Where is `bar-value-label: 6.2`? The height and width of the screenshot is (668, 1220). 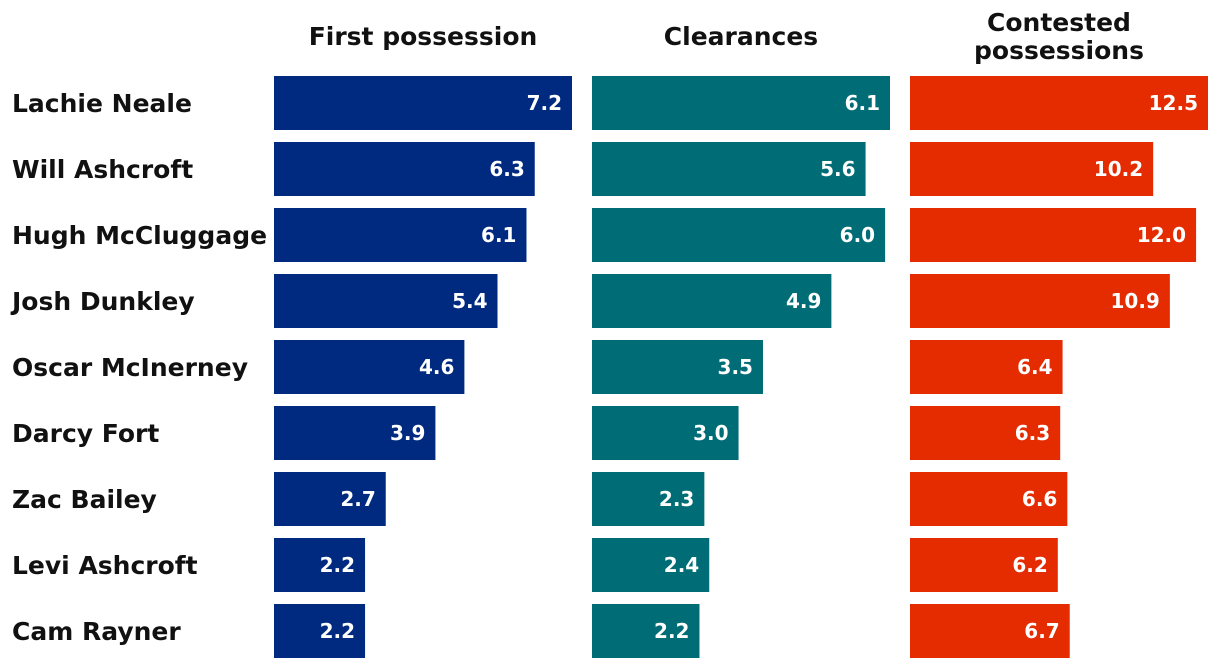 bar-value-label: 6.2 is located at coordinates (1029, 565).